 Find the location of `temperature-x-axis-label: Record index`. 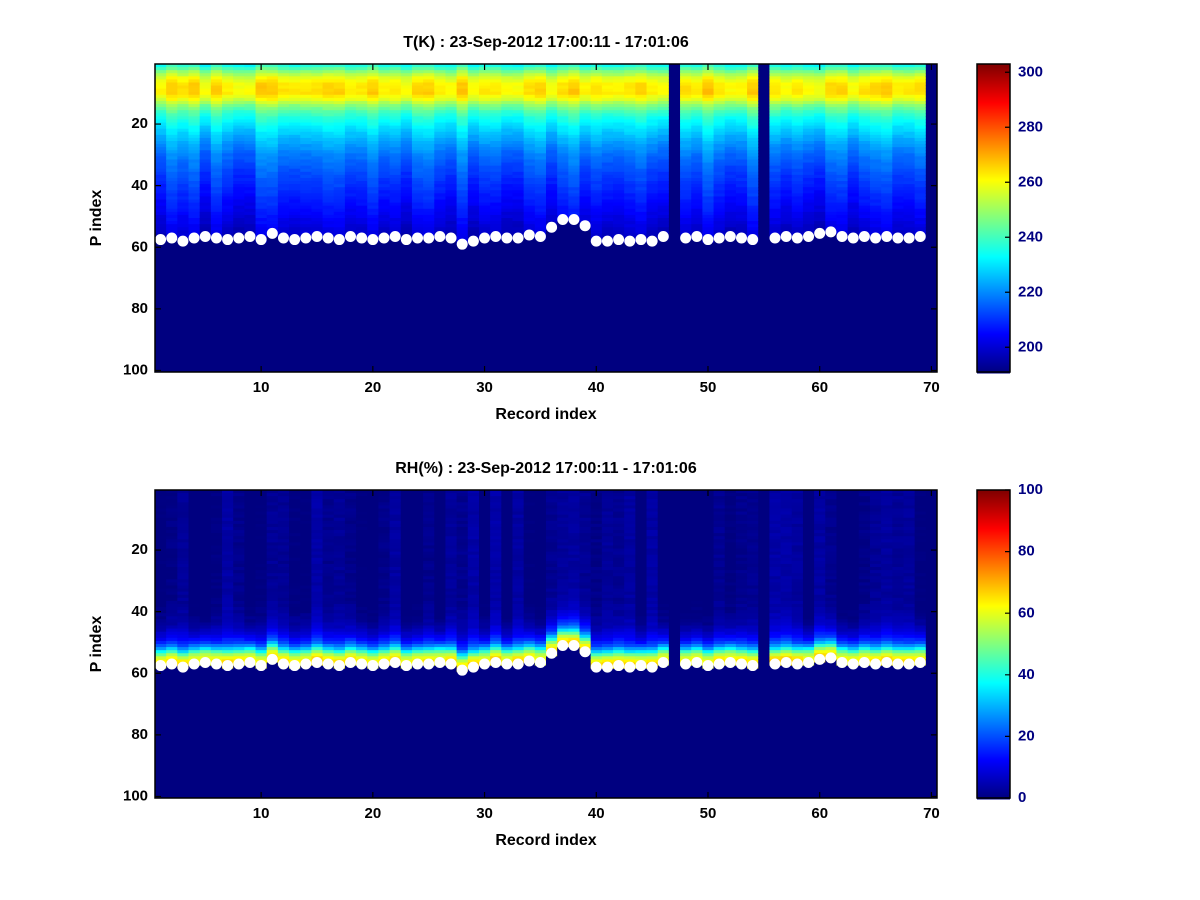

temperature-x-axis-label: Record index is located at coordinates (546, 414).